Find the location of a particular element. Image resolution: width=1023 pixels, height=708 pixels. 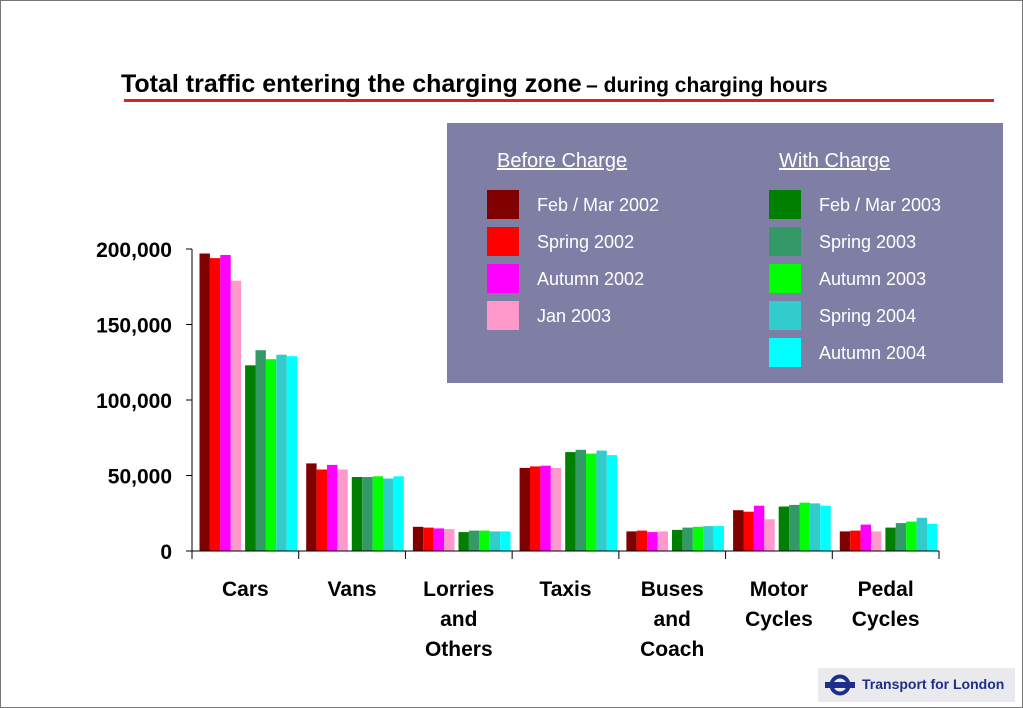

legend-label: Autumn 2004 is located at coordinates (873, 353).